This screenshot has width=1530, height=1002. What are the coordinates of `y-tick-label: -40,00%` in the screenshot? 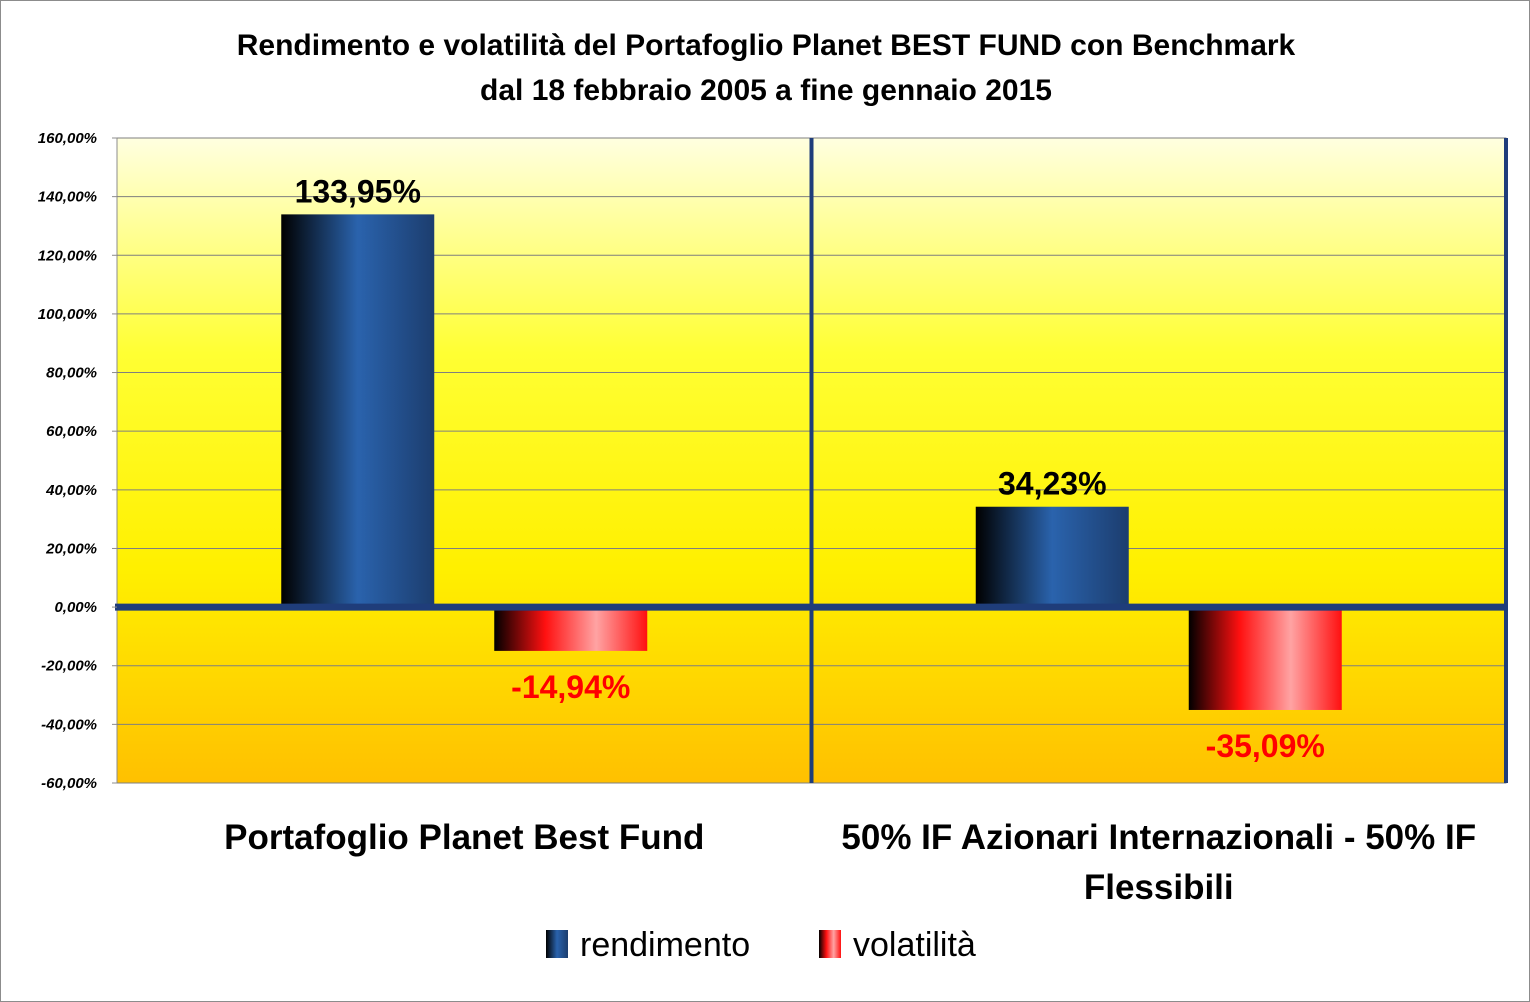 It's located at (69, 724).